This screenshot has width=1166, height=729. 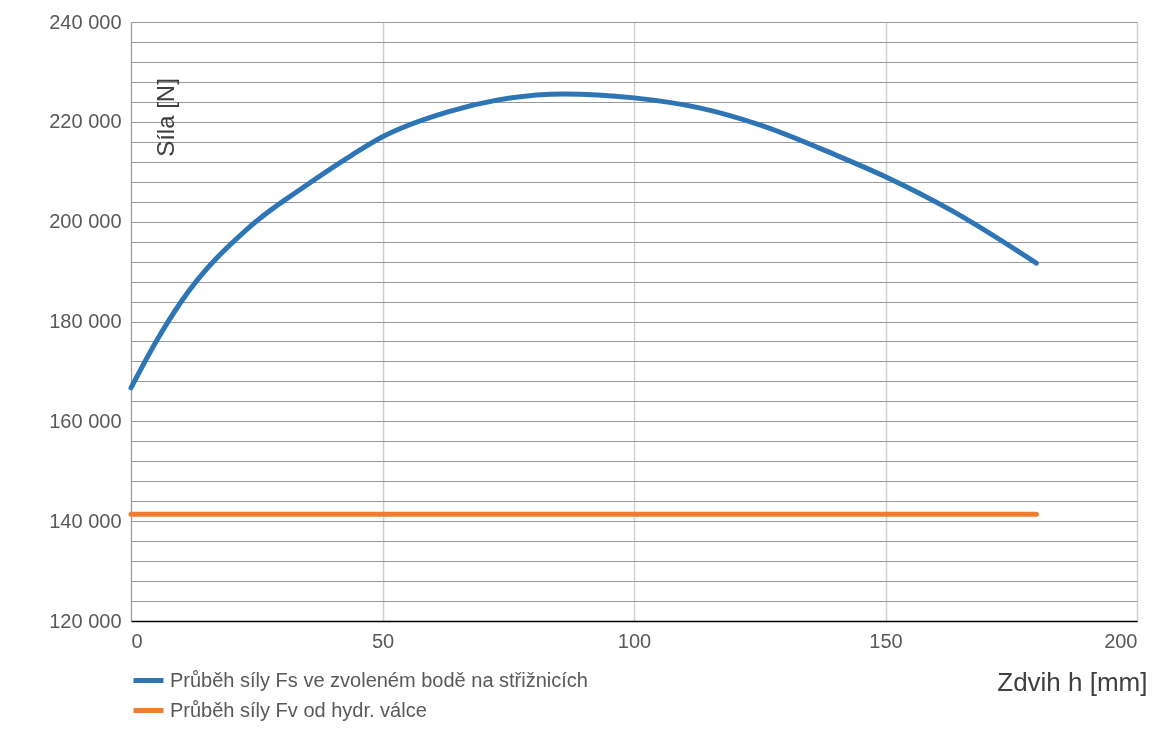 What do you see at coordinates (85, 121) in the screenshot?
I see `y-tick-label: 220 000` at bounding box center [85, 121].